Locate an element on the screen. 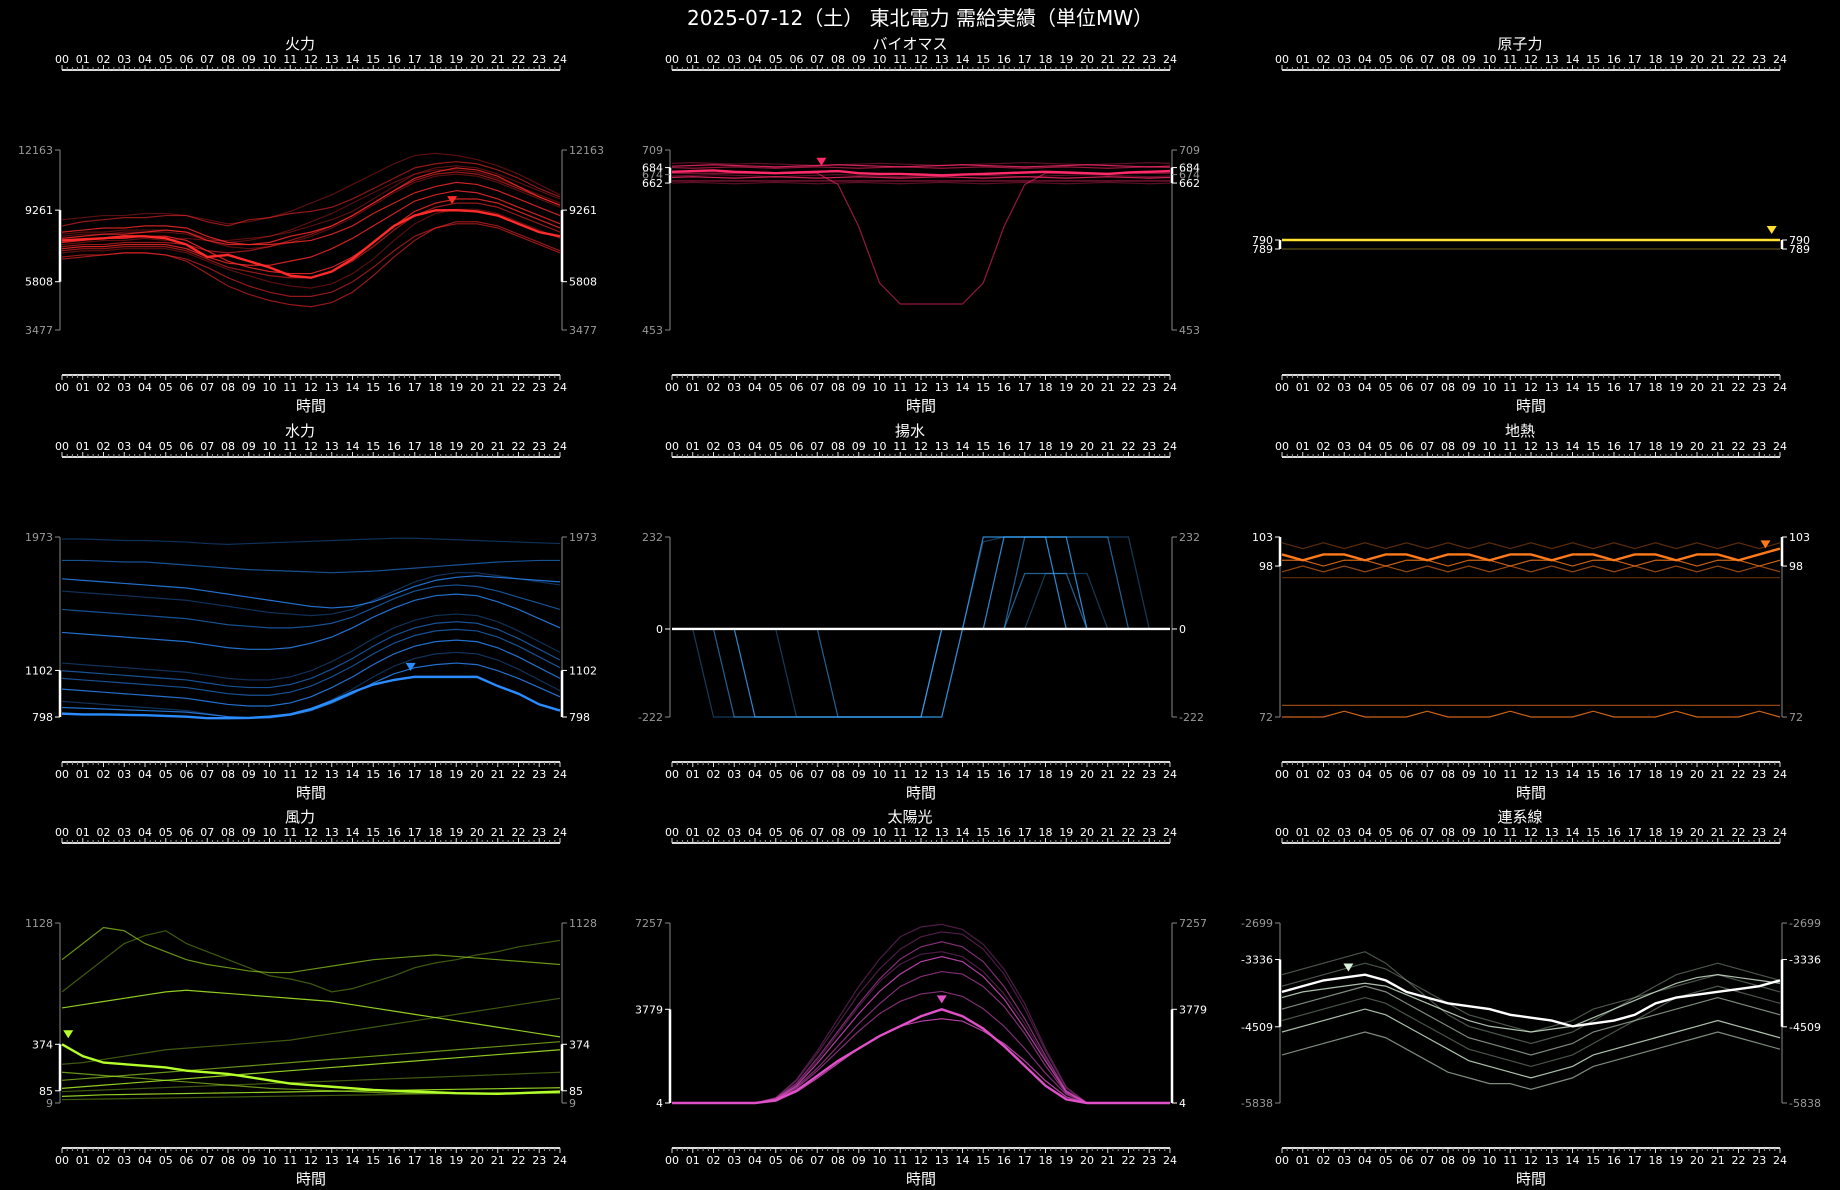 The image size is (1840, 1190). hour-tick-label: 17 is located at coordinates (1635, 387).